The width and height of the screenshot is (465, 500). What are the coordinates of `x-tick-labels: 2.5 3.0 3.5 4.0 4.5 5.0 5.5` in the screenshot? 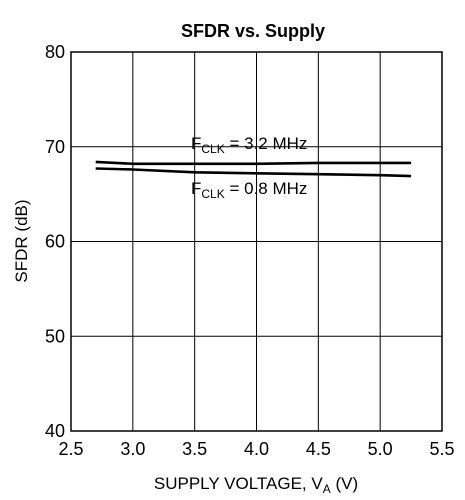 It's located at (256, 449).